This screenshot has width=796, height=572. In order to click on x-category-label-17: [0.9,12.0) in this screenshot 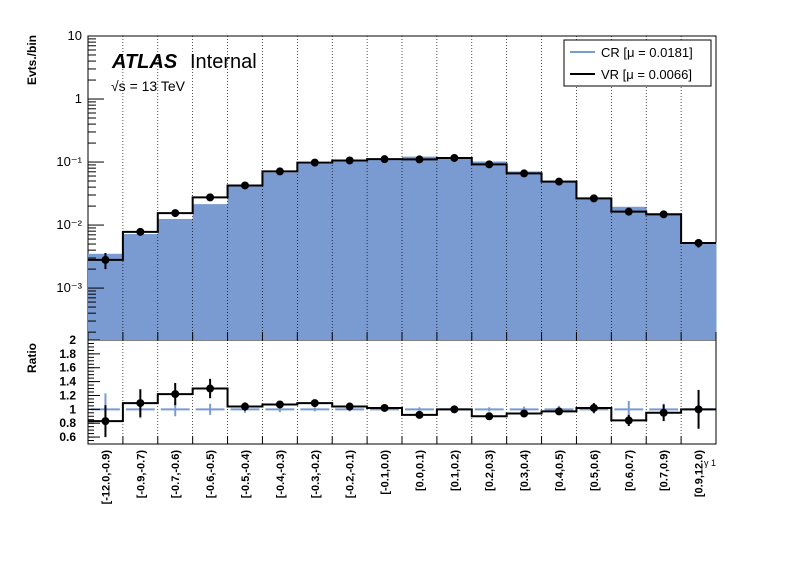, I will do `click(700, 473)`.